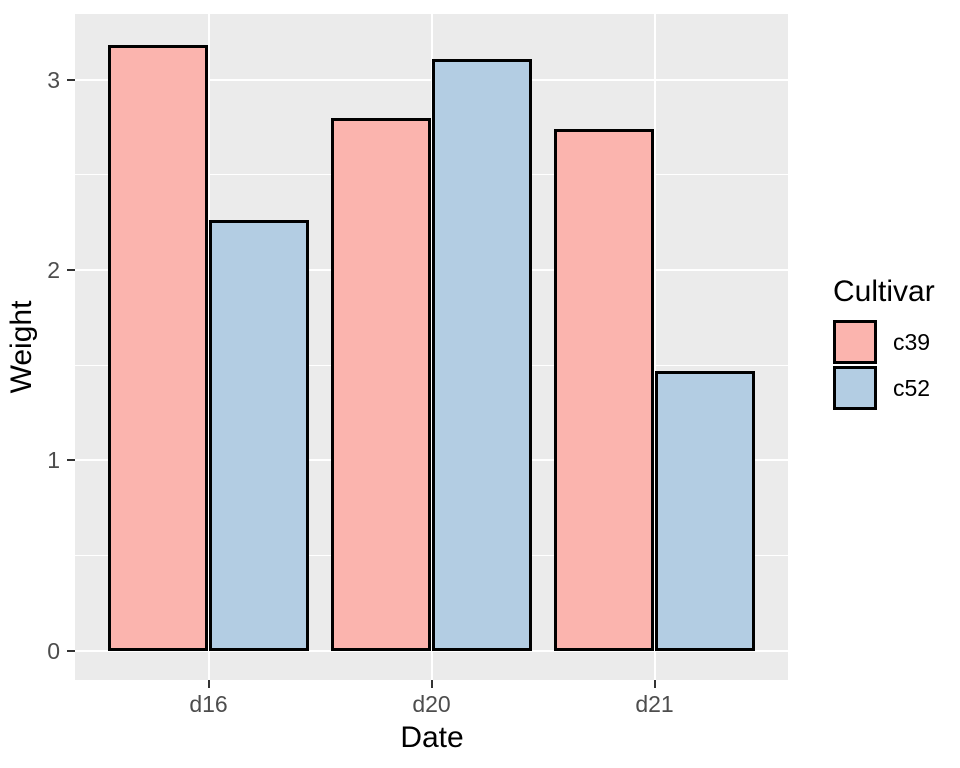 This screenshot has width=960, height=768. I want to click on bar-d20-c52, so click(481, 354).